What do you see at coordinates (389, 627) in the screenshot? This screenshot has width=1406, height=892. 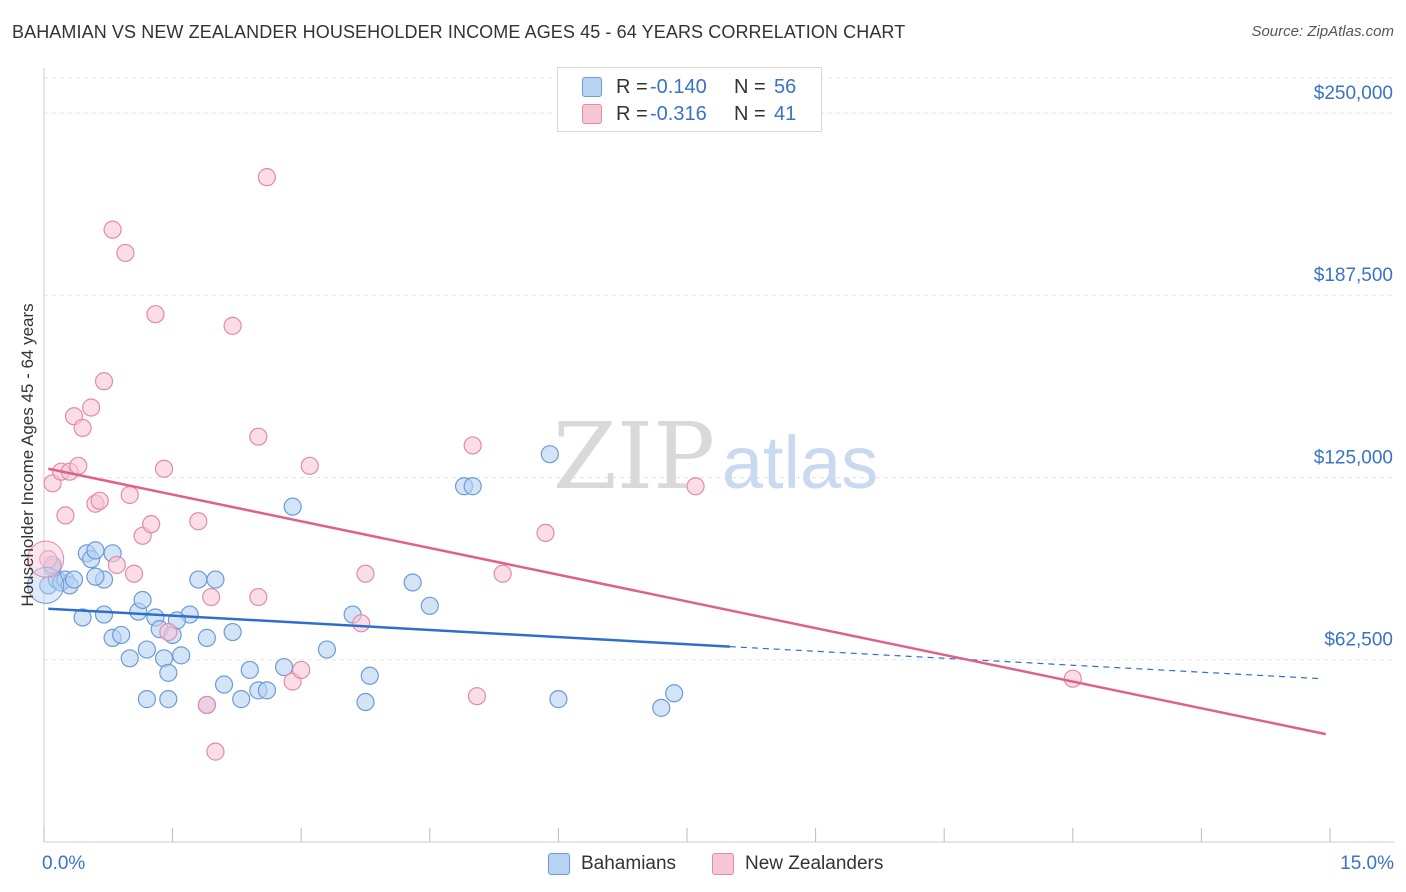 I see `trend-line-bahamians` at bounding box center [389, 627].